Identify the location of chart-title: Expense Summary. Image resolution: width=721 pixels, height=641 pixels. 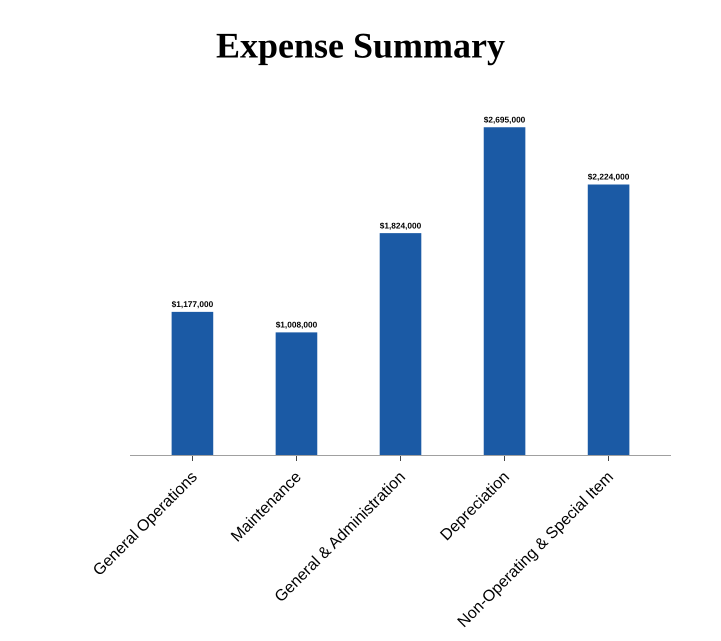
(361, 45).